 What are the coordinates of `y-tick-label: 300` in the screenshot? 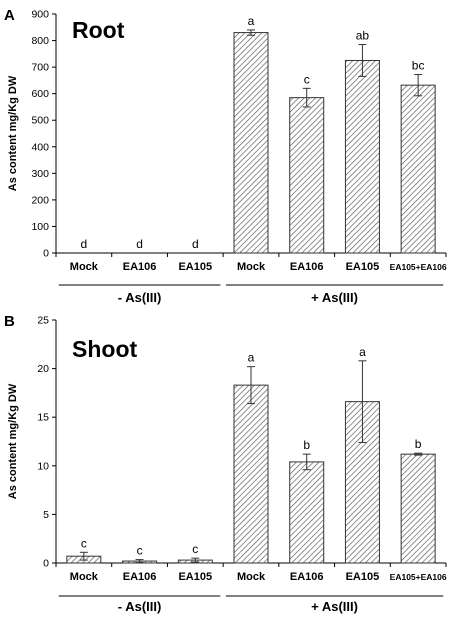 It's located at (40, 174).